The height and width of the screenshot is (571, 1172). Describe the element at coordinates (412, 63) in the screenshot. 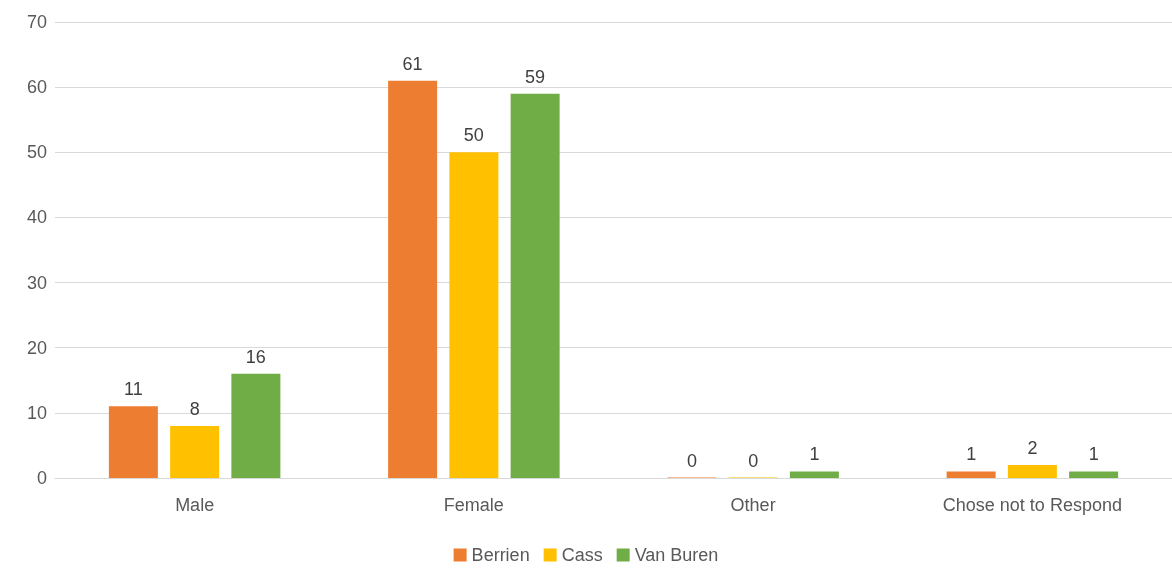

I see `data-label: 61` at that location.